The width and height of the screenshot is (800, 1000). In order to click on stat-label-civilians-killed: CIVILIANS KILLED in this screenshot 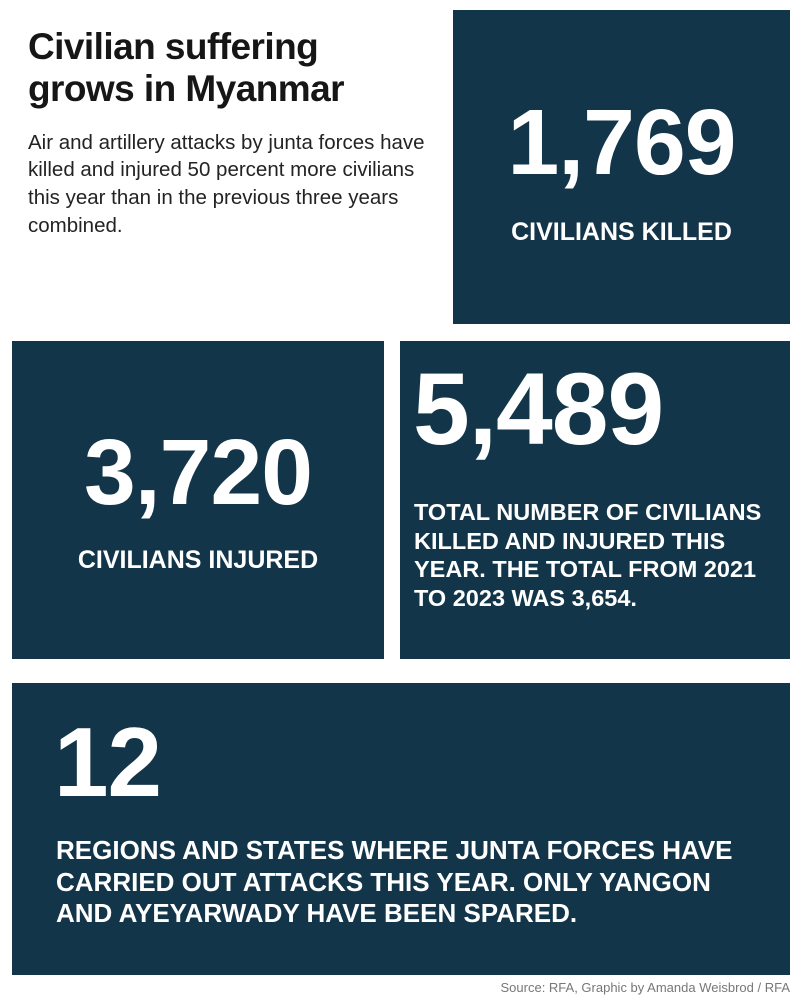, I will do `click(621, 232)`.